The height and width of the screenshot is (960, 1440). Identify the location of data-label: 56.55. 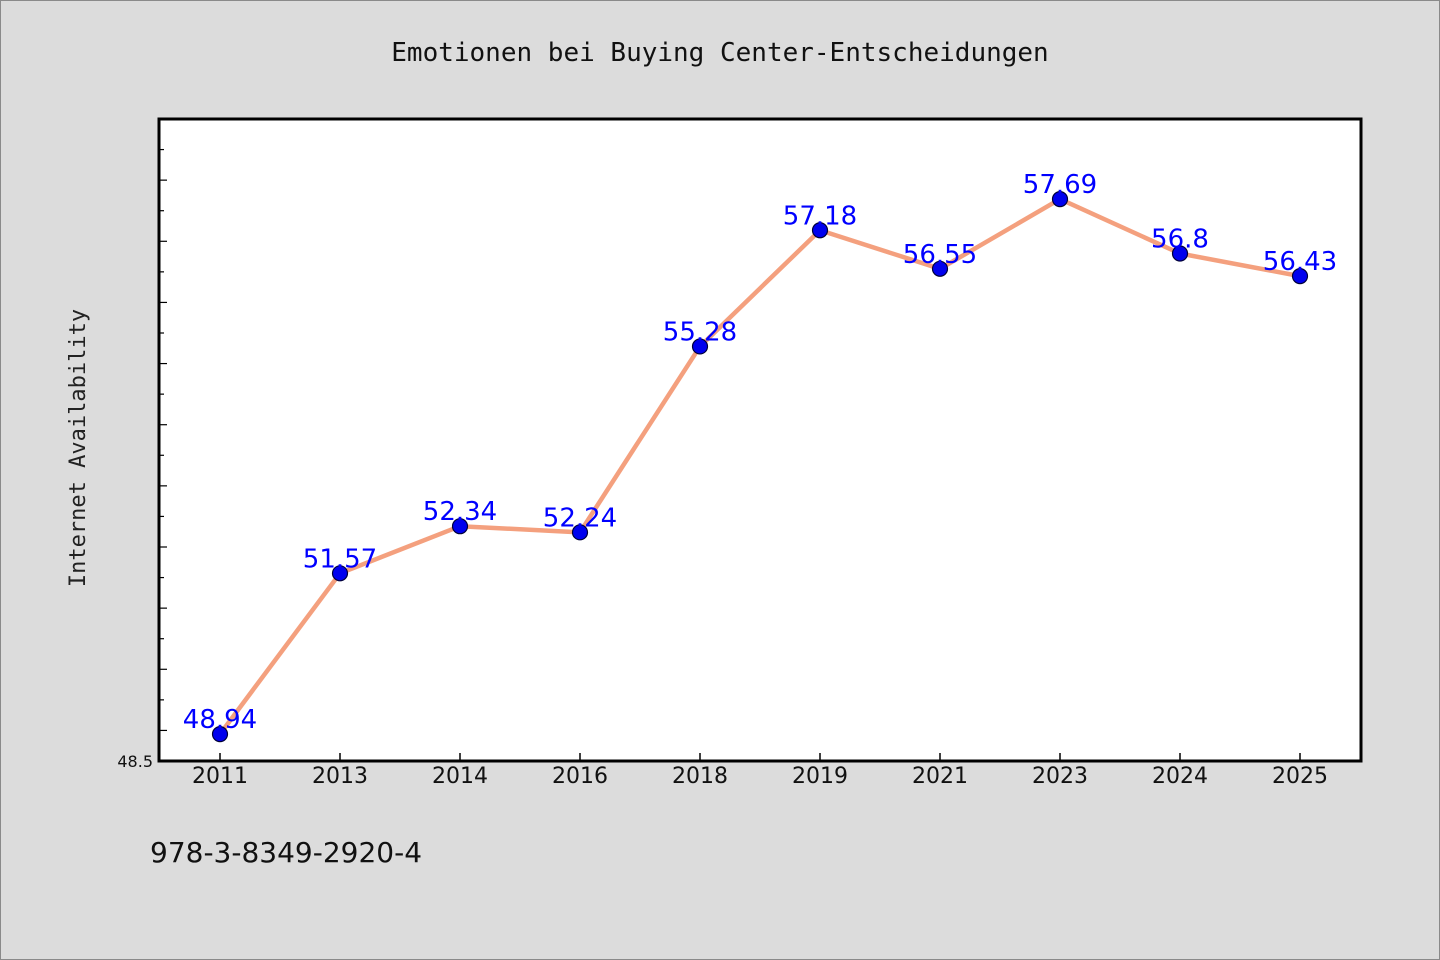
(940, 255).